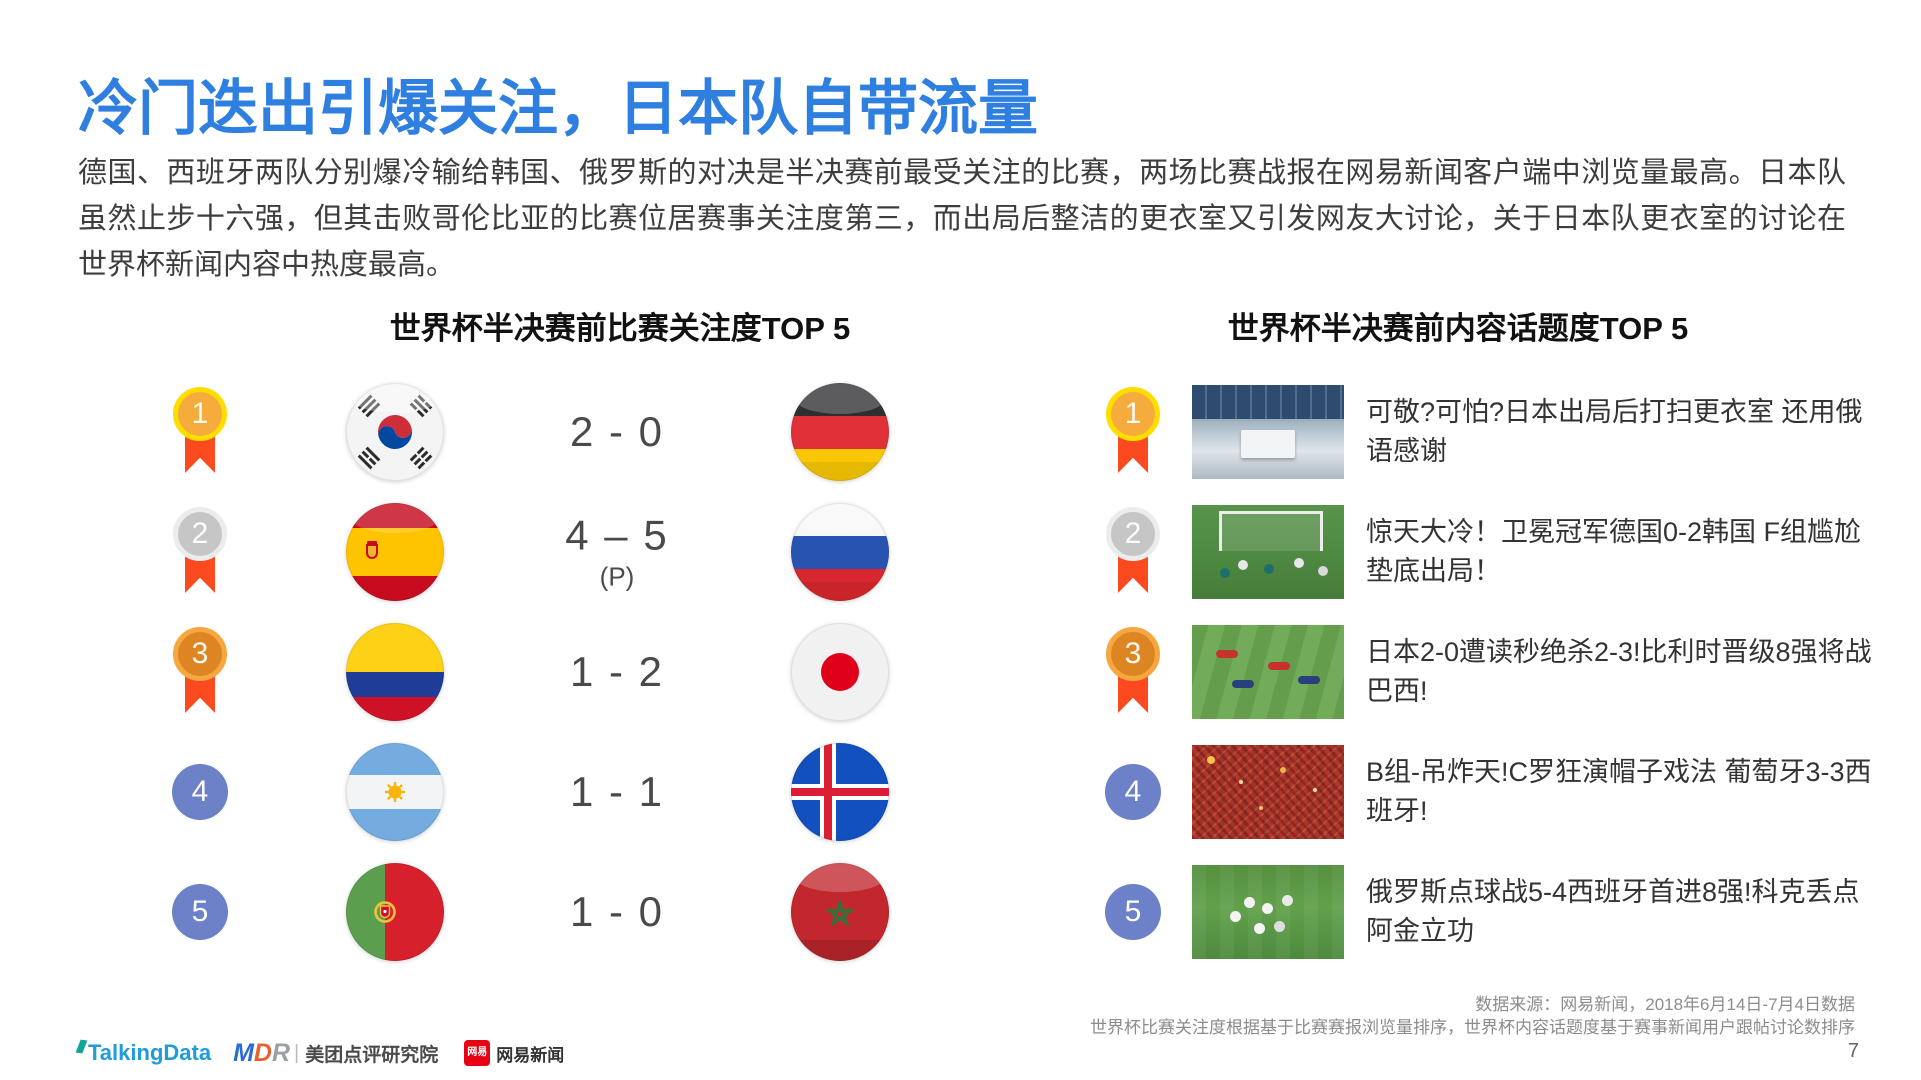  I want to click on source-line-1: 数据来源：网易新闻，2018年6月14日-7月4日数据, so click(1665, 1004).